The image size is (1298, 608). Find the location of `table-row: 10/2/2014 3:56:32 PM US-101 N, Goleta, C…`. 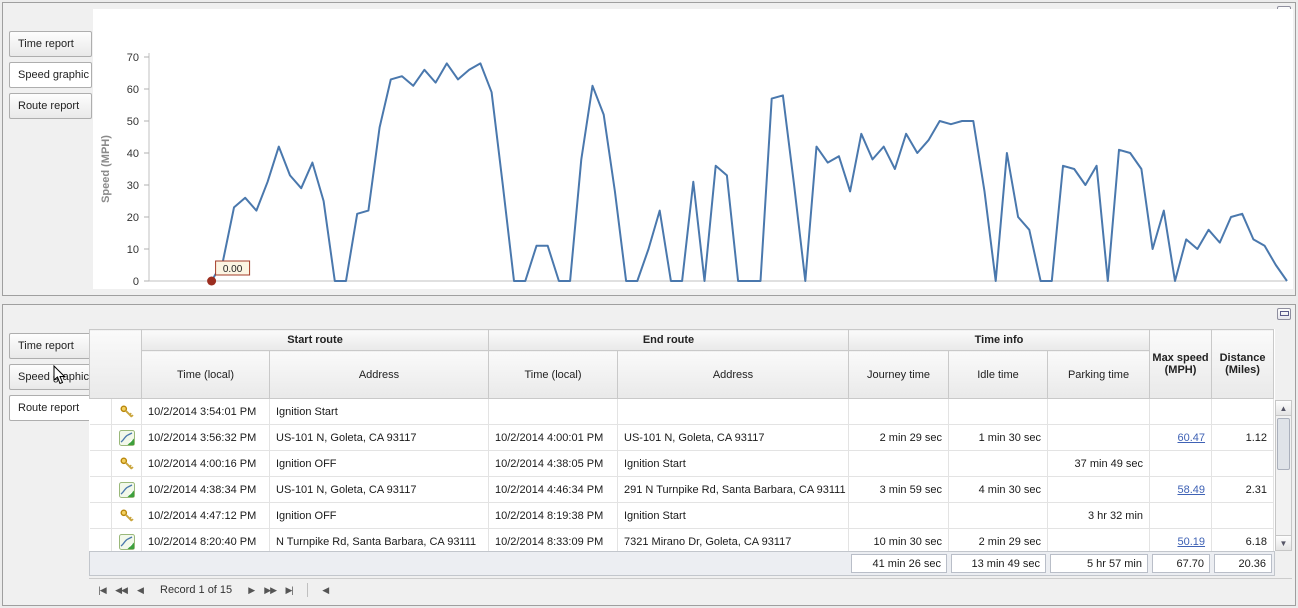

table-row: 10/2/2014 3:56:32 PM US-101 N, Goleta, C… is located at coordinates (682, 437).